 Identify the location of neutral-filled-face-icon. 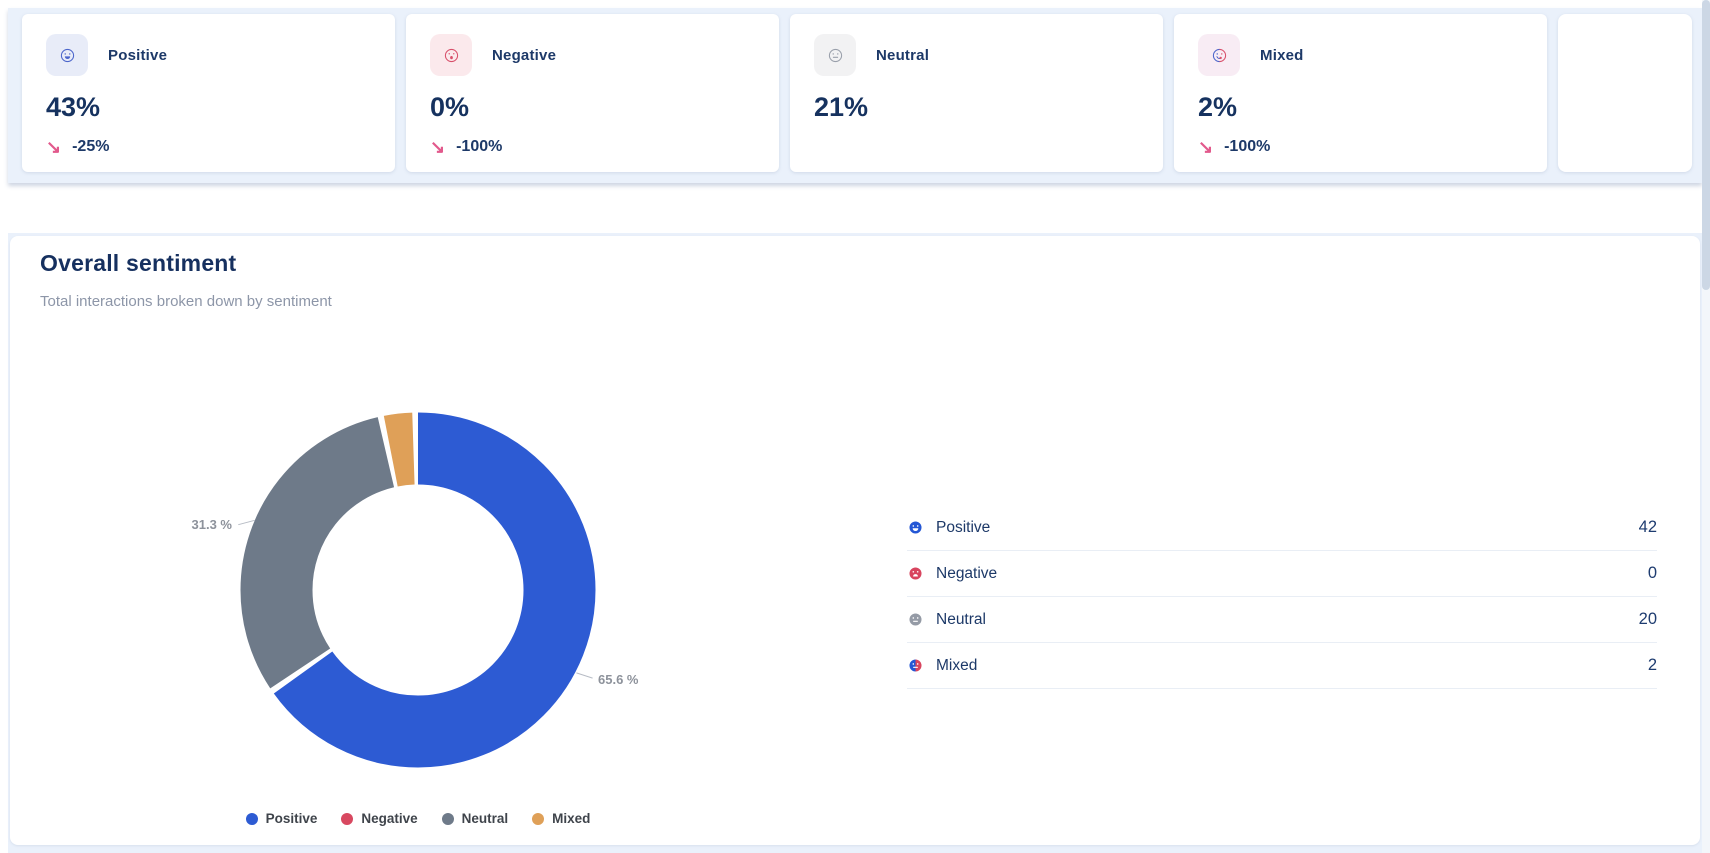
(915, 619).